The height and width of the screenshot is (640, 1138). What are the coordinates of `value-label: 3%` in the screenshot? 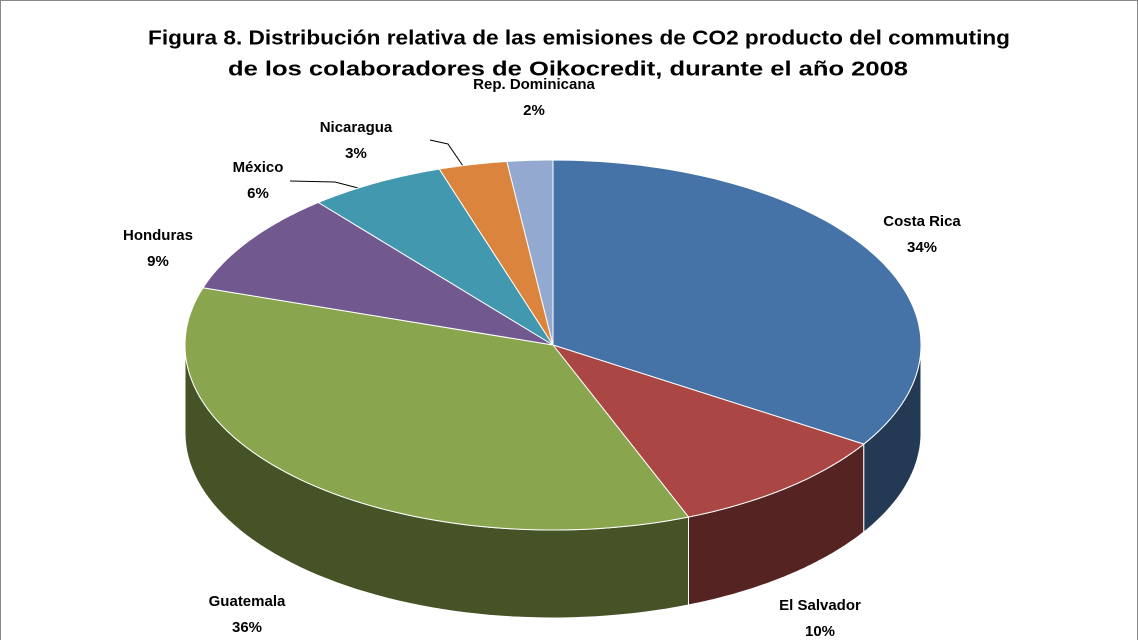 It's located at (356, 153).